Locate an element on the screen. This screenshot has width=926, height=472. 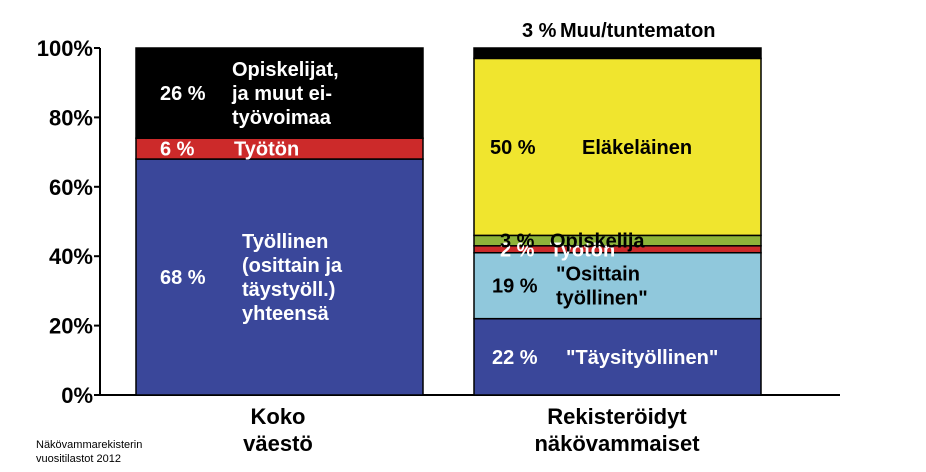
y-tick-label: 60% is located at coordinates (71, 187).